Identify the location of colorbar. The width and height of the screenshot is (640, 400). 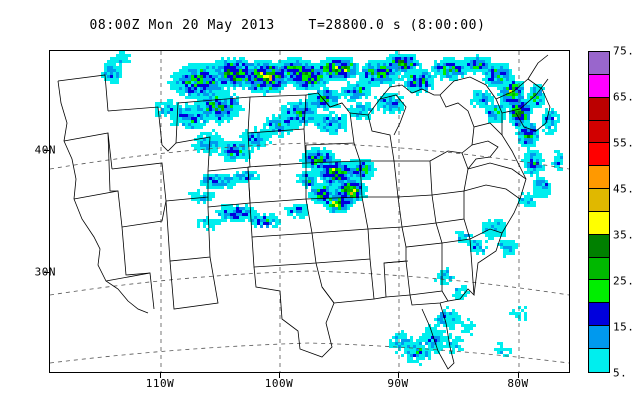
(599, 212).